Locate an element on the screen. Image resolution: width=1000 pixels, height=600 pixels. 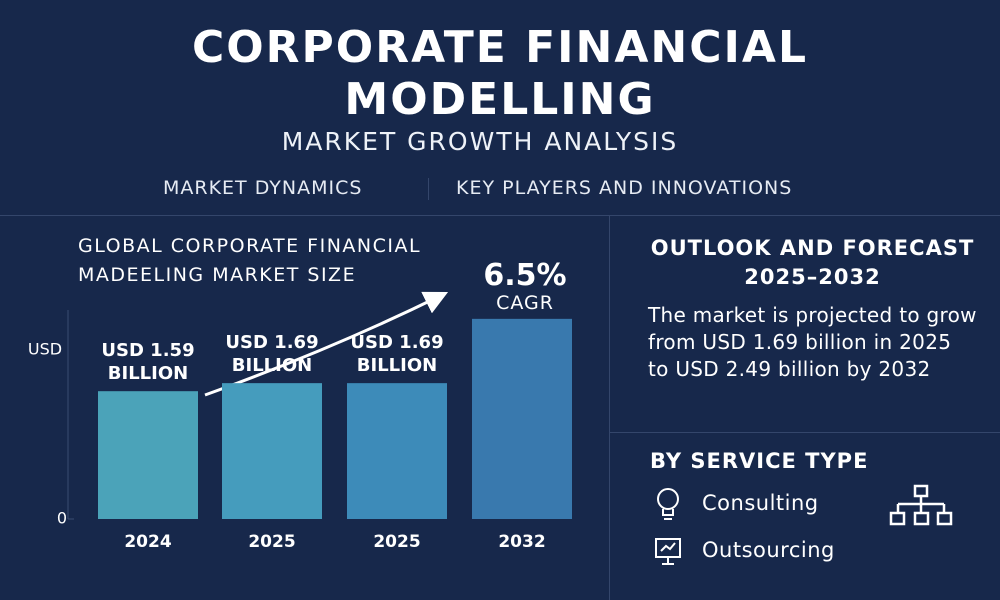
nav-link: KEY PLAYERS AND INNOVATIONS is located at coordinates (624, 188).